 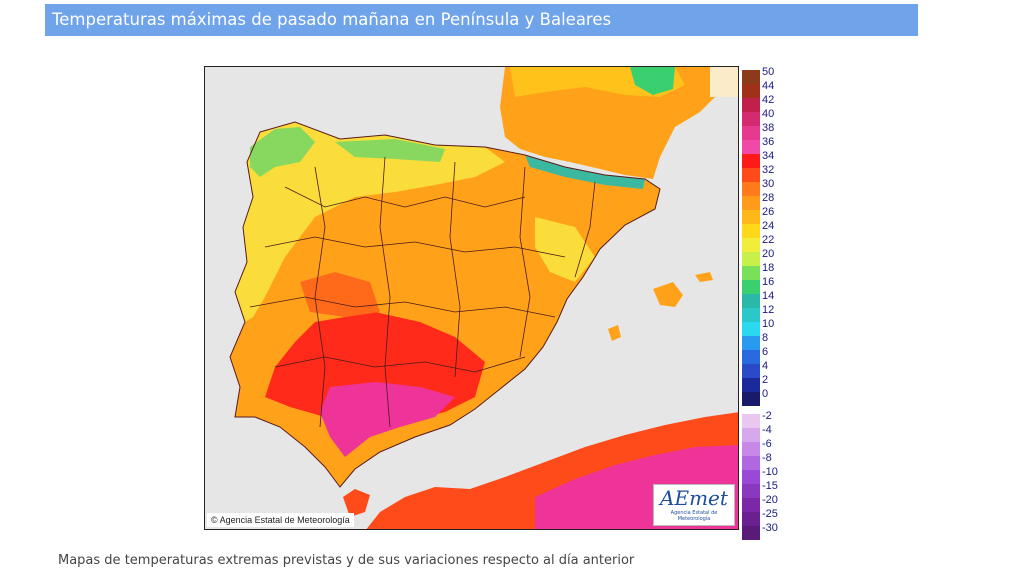 I want to click on legend-label: -30, so click(x=770, y=528).